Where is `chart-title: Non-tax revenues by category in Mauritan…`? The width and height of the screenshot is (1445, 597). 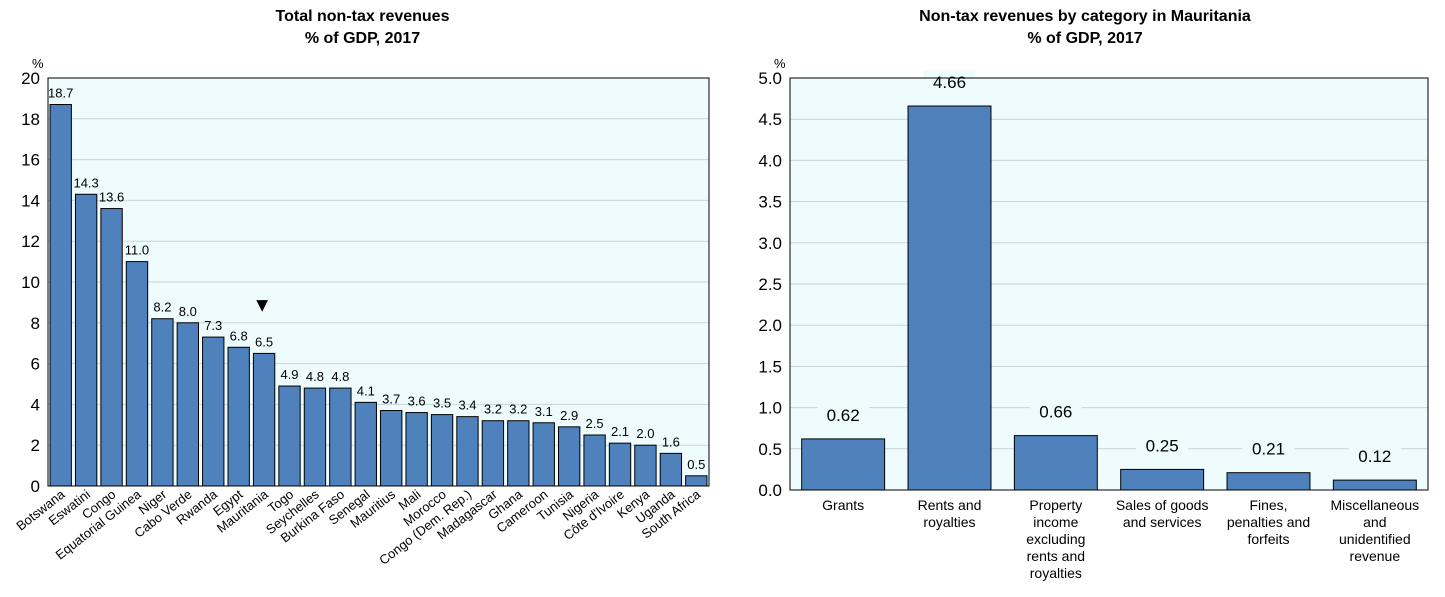
chart-title: Non-tax revenues by category in Mauritan… is located at coordinates (1085, 16).